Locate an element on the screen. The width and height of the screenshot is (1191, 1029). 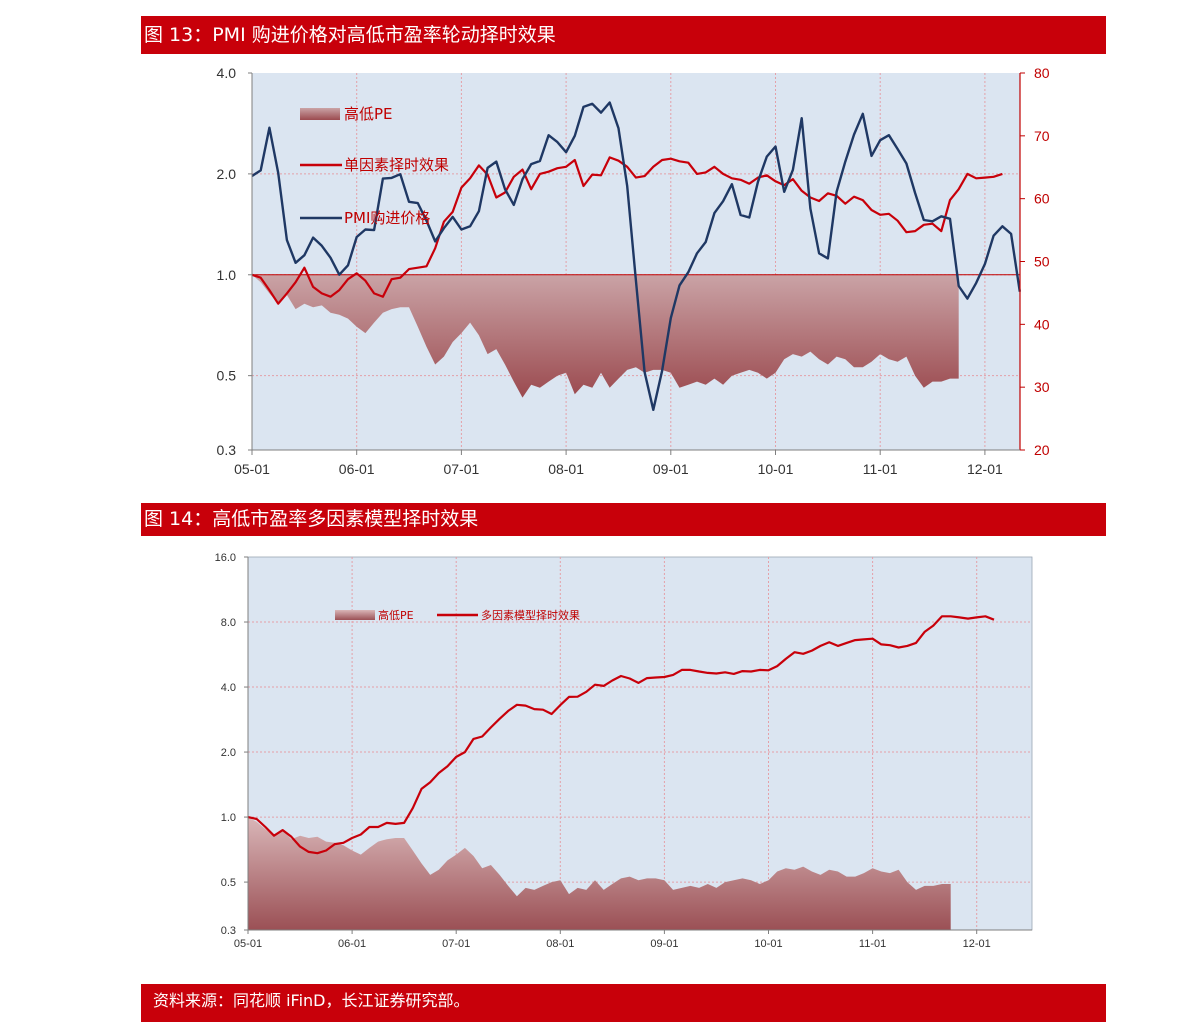
y-tick-label-right: 50 is located at coordinates (1042, 262).